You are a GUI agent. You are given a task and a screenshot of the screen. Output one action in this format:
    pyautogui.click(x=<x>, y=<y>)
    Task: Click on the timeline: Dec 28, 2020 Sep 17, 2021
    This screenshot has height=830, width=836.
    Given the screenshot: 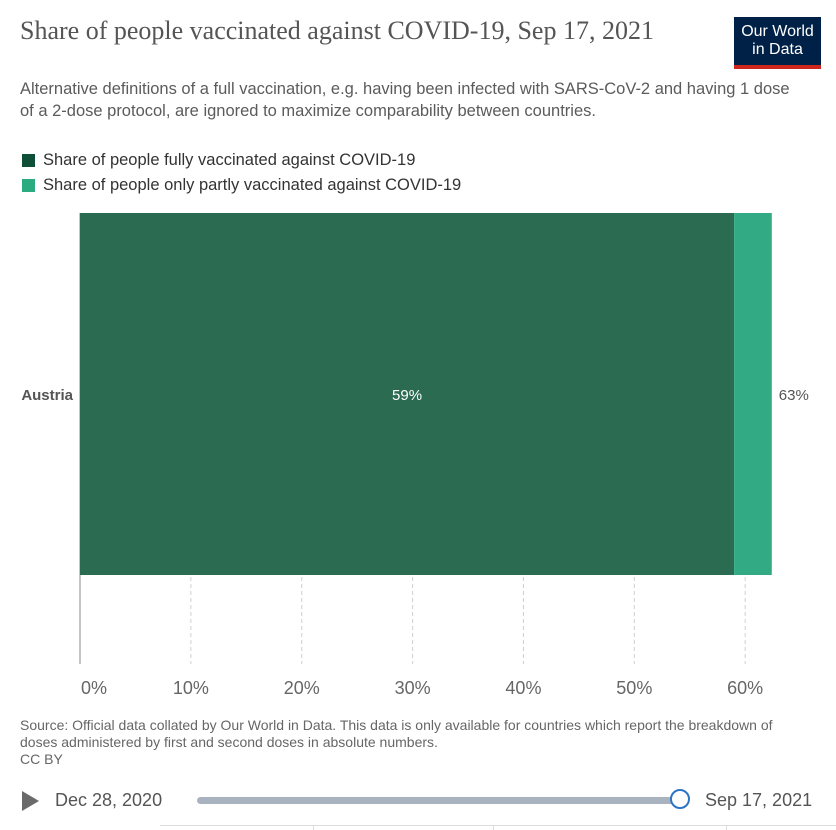 What is the action you would take?
    pyautogui.click(x=418, y=802)
    